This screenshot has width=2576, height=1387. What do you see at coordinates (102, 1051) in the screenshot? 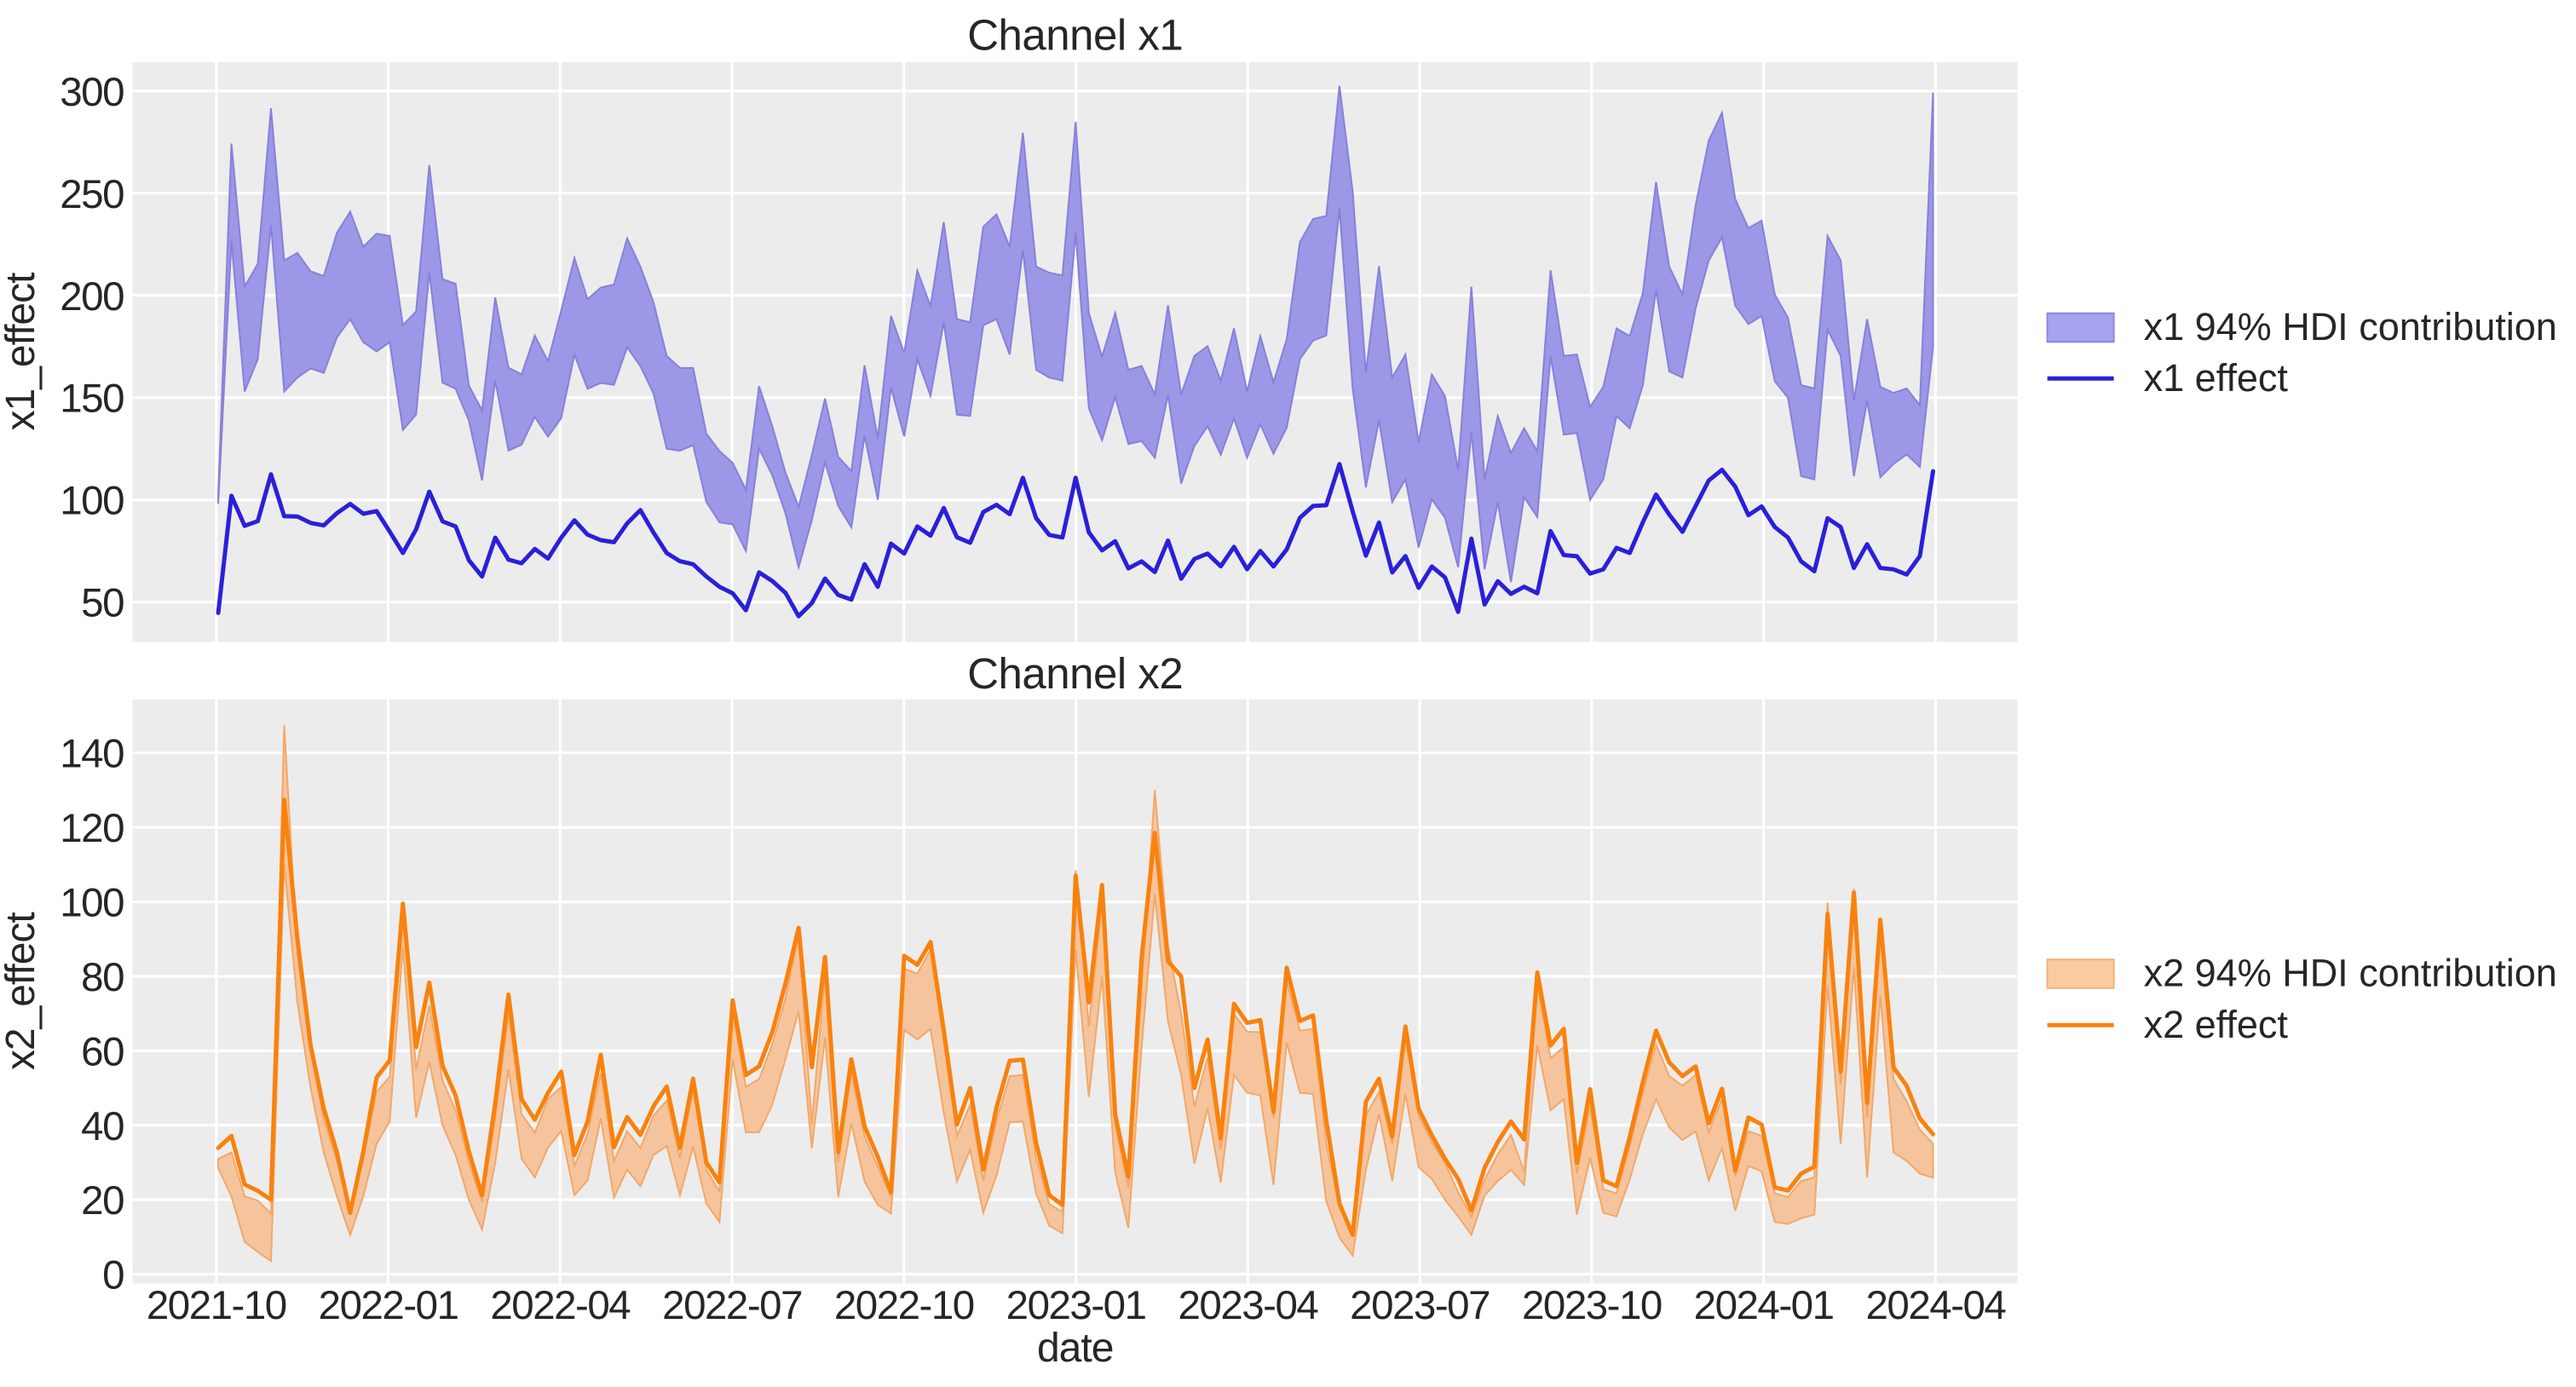
I see `svg-text: 60` at bounding box center [102, 1051].